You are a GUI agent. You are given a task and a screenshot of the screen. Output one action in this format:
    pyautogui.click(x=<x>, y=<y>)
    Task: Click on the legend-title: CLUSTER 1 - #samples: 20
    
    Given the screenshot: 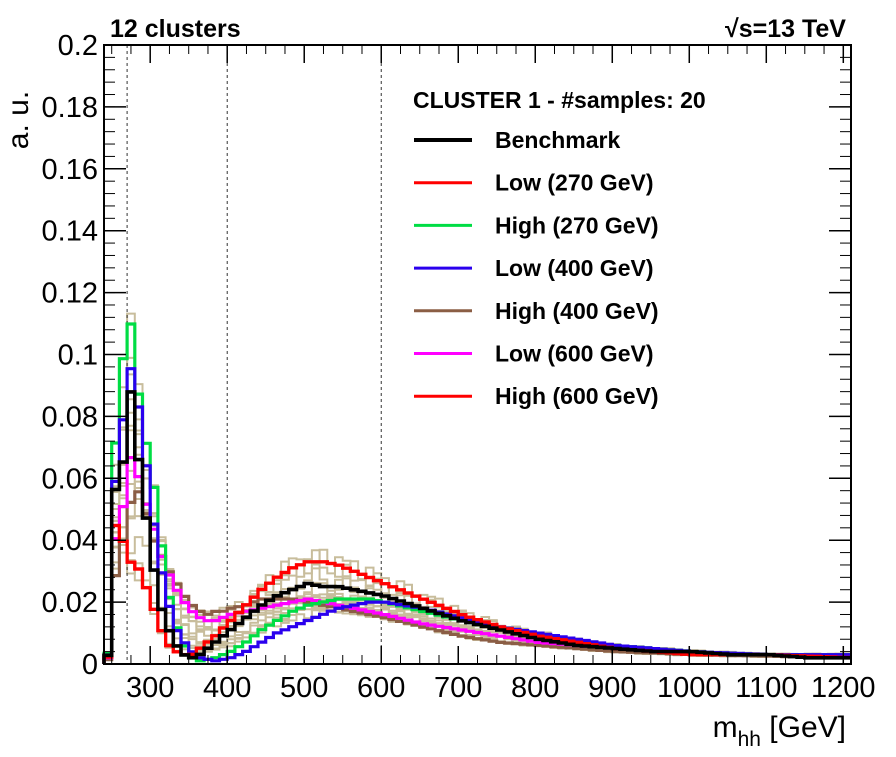 What is the action you would take?
    pyautogui.click(x=559, y=100)
    